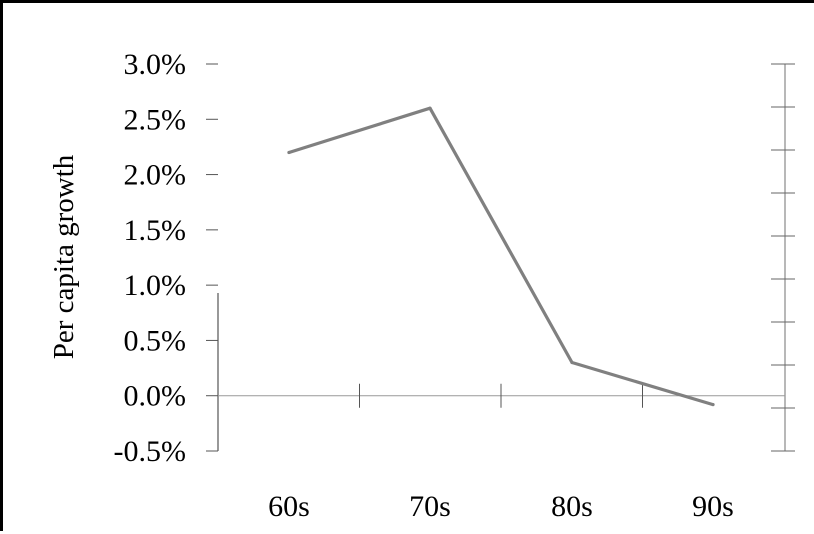 The width and height of the screenshot is (814, 534). I want to click on y-tick-label: 2.0%, so click(155, 175).